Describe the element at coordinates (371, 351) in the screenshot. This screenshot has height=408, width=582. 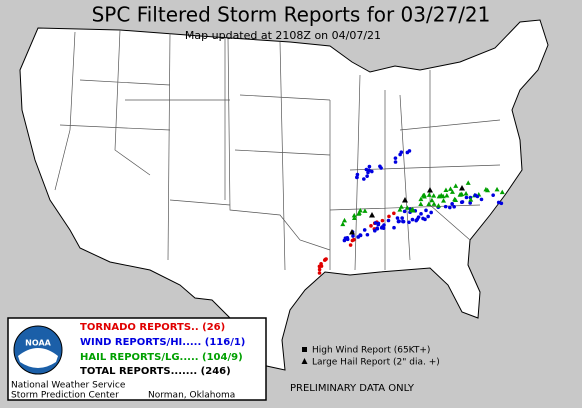
I see `legend-high-wind: High Wind Report (65KT+)` at that location.